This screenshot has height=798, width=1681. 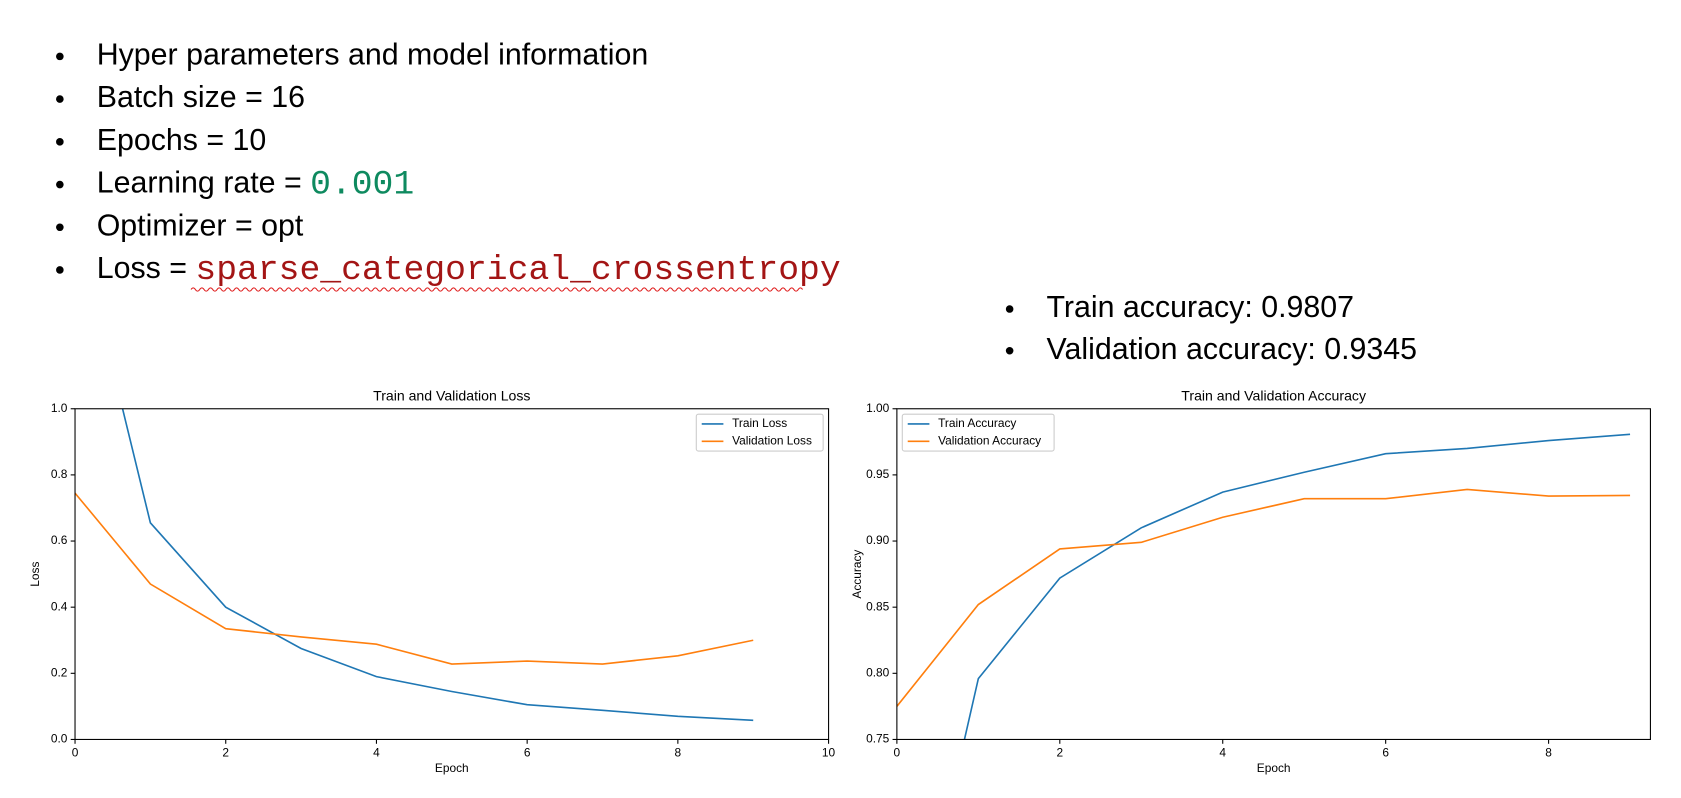 What do you see at coordinates (878, 540) in the screenshot?
I see `y-tick-label: 0.90` at bounding box center [878, 540].